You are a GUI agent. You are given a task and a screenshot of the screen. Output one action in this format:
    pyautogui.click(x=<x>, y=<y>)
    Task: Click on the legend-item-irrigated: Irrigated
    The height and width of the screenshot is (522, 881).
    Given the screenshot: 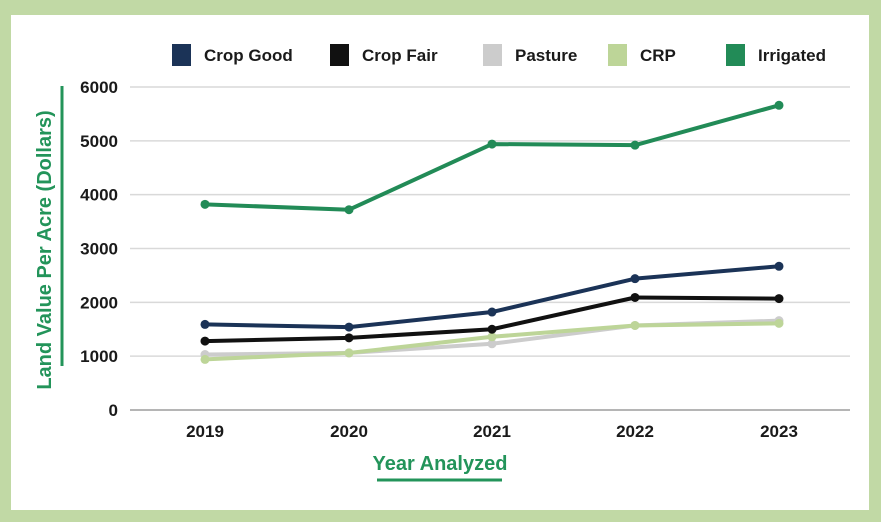 What is the action you would take?
    pyautogui.click(x=776, y=55)
    